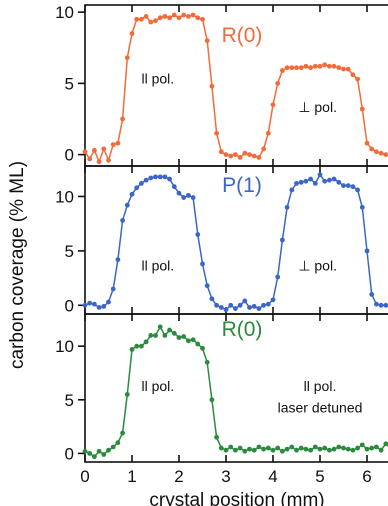 This screenshot has height=506, width=388. I want to click on x-tick-label: 3, so click(225, 476).